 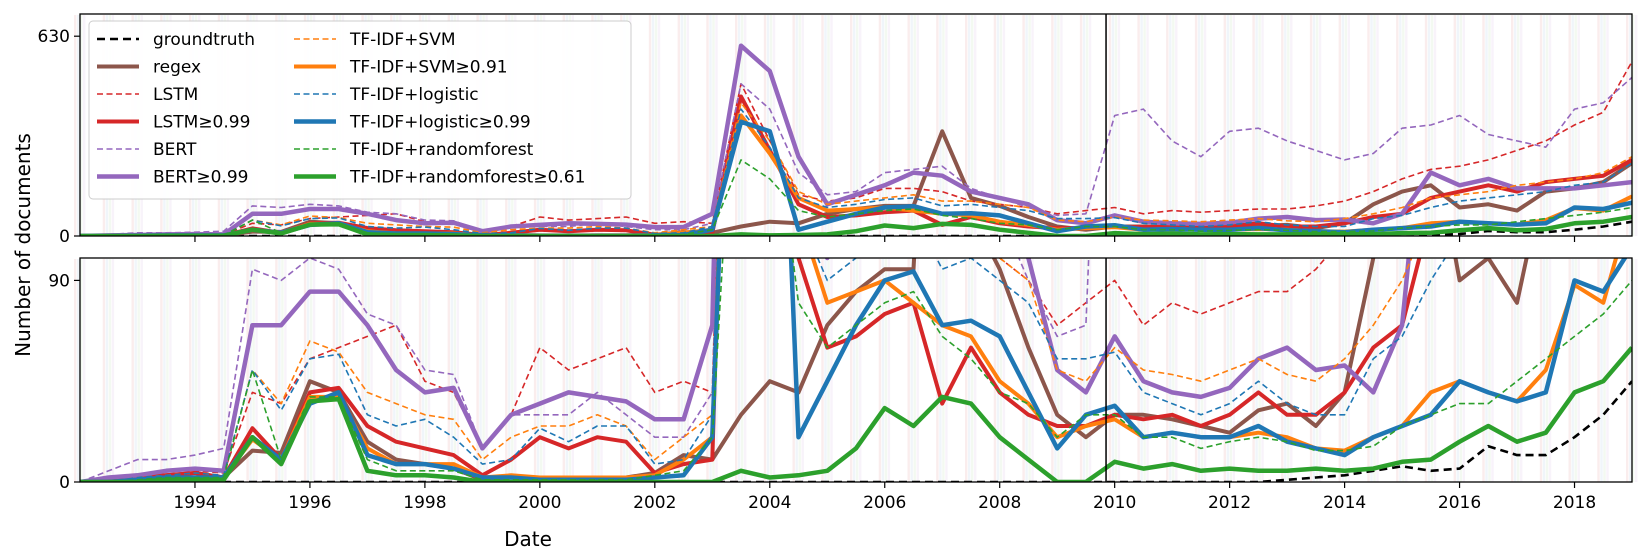 What do you see at coordinates (23, 245) in the screenshot?
I see `y-axis-label: Number of documents` at bounding box center [23, 245].